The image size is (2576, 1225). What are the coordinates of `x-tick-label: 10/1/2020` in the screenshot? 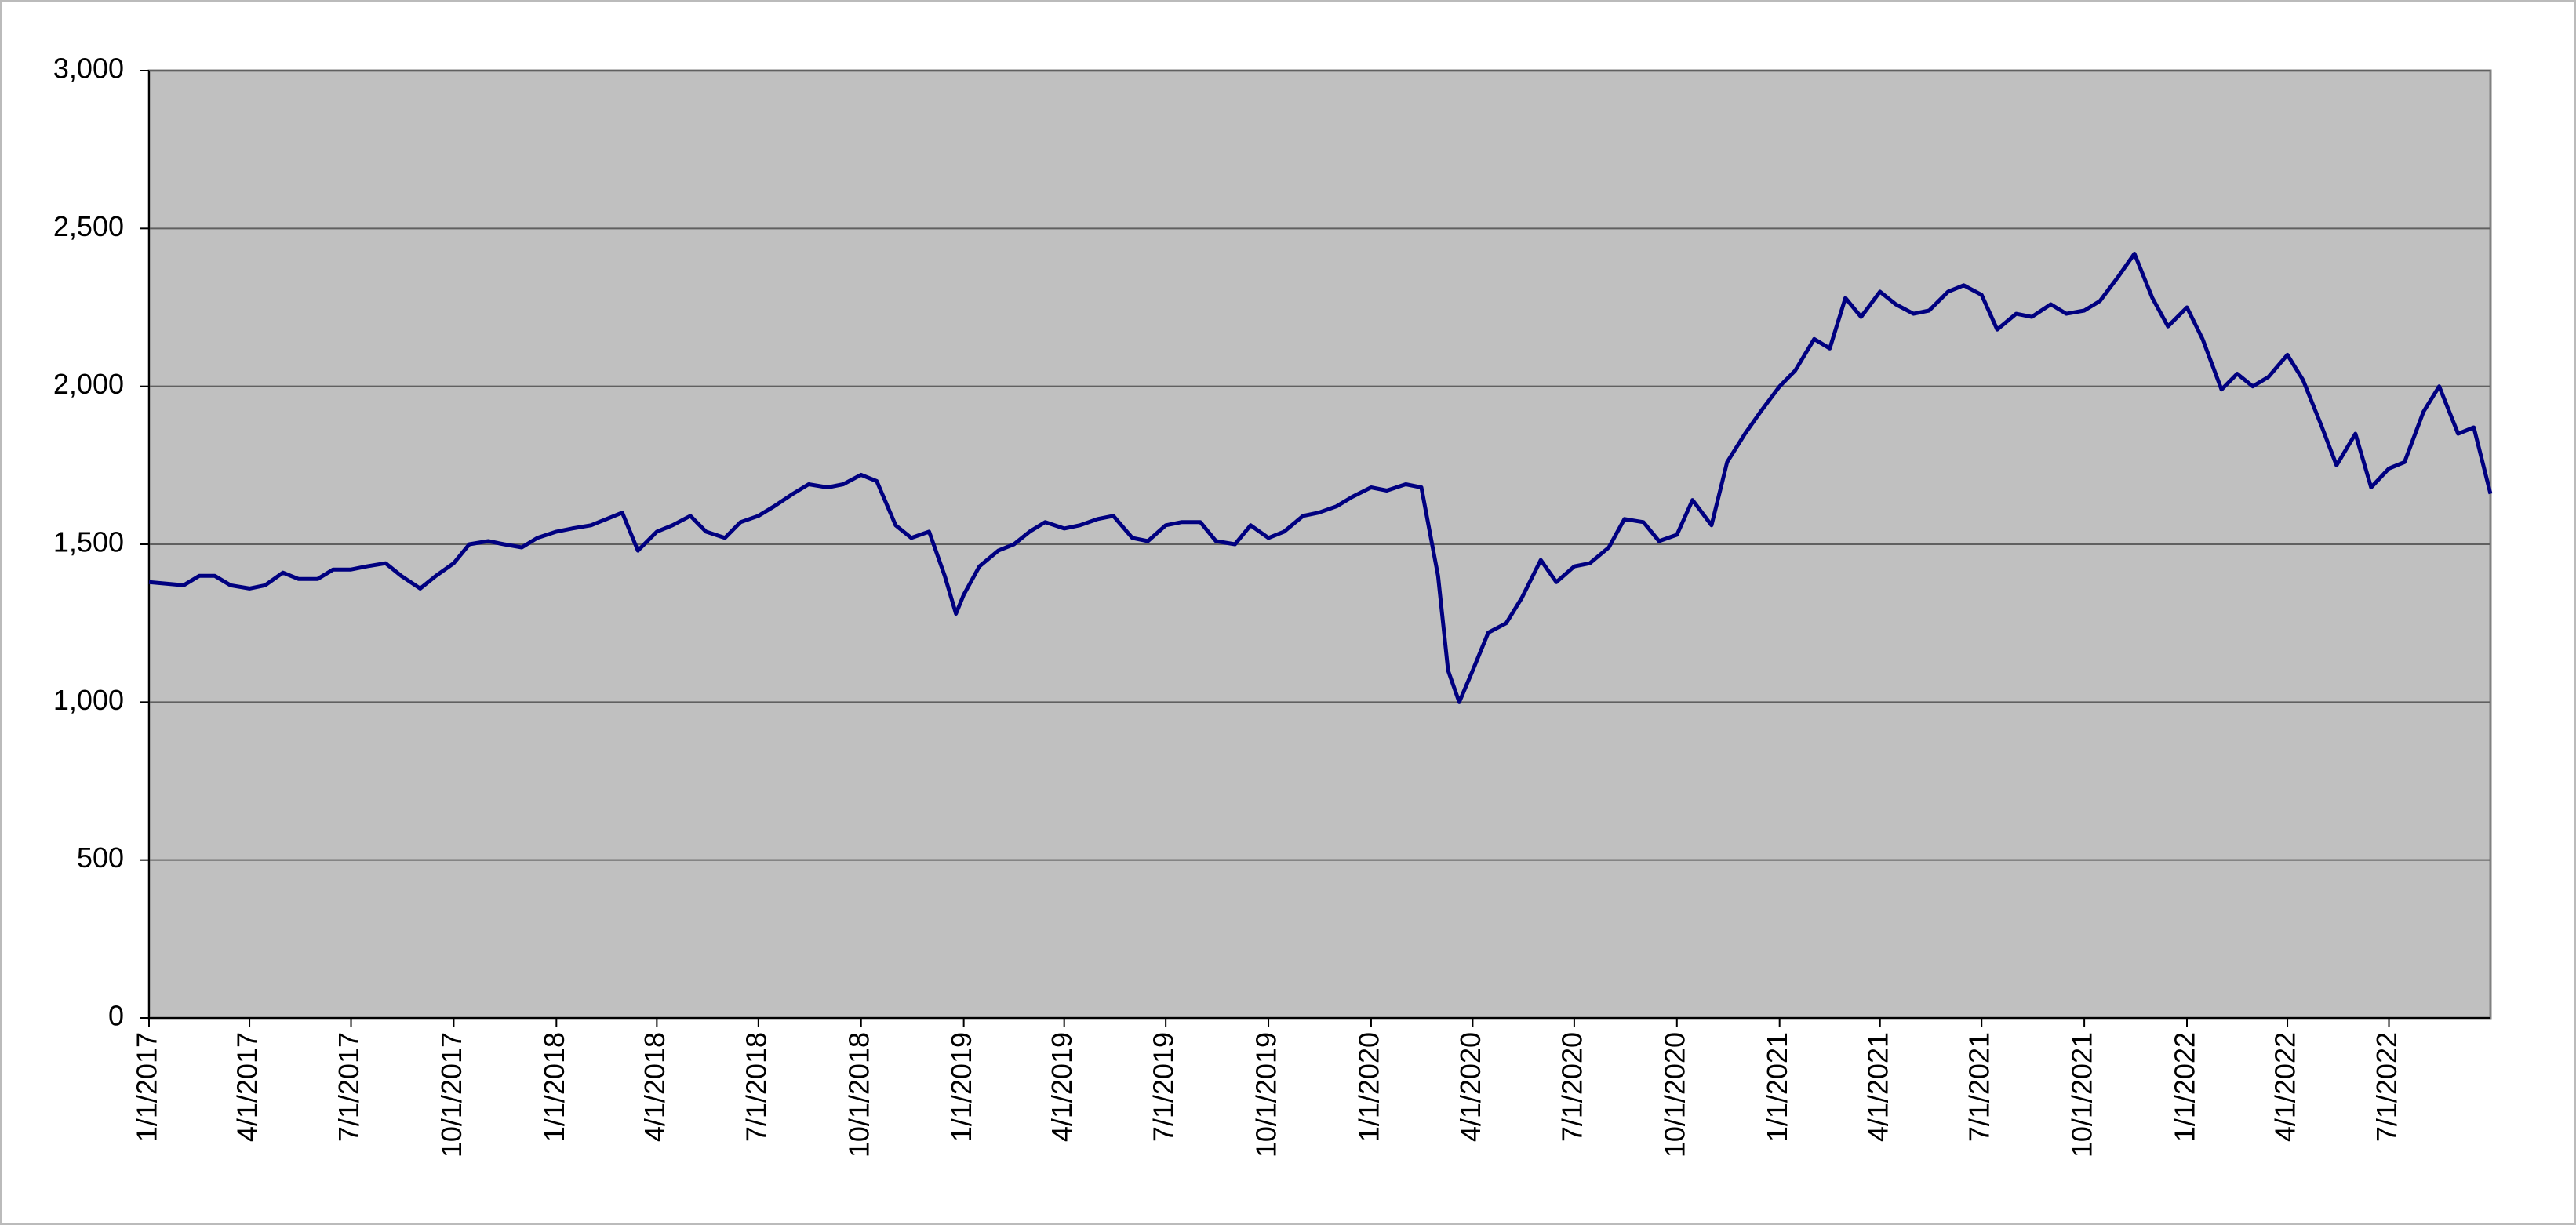 It's located at (1674, 1095).